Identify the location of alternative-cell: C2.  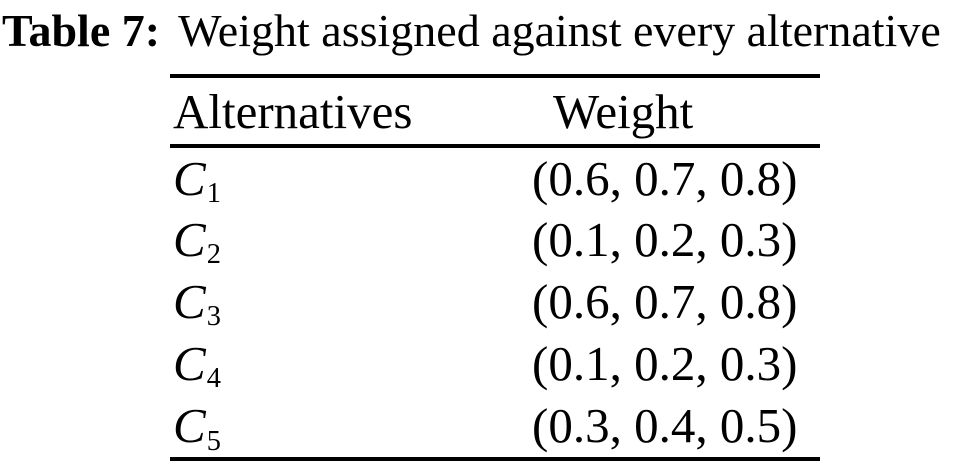
(351, 239).